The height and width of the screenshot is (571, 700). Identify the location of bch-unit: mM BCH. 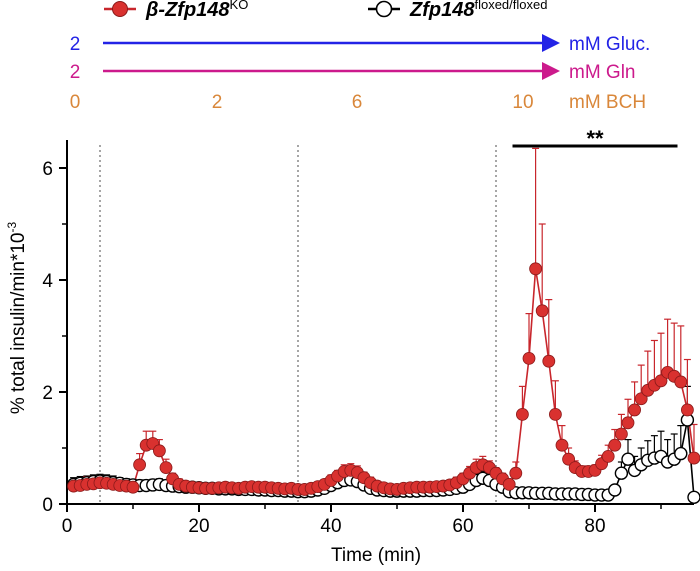
(607, 102).